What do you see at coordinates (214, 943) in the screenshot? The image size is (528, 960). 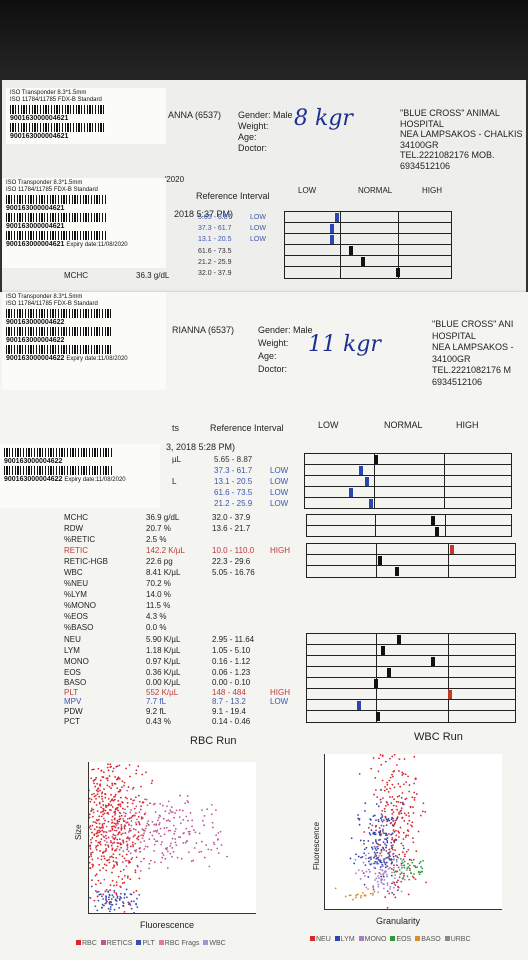 I see `legend-item: WBC` at bounding box center [214, 943].